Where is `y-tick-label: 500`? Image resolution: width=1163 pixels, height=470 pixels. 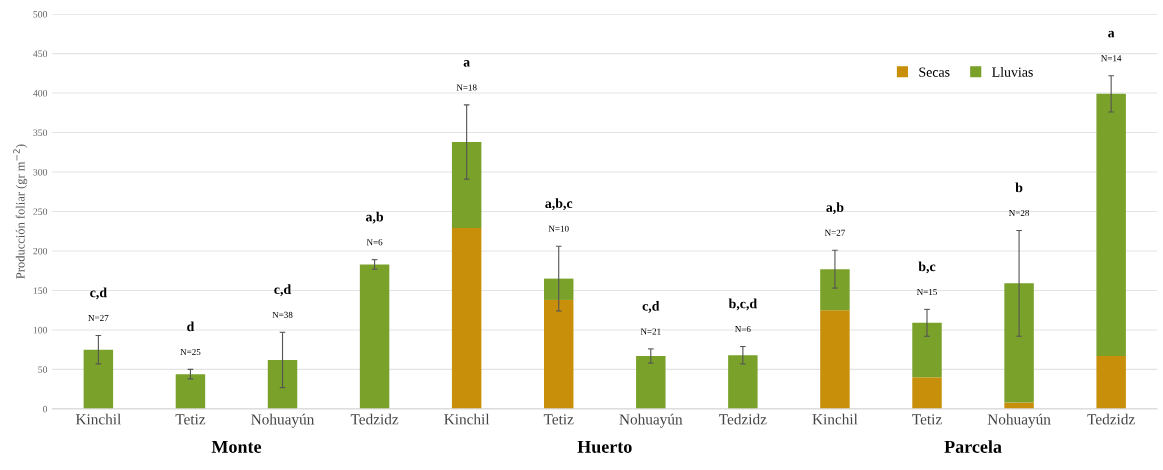
y-tick-label: 500 is located at coordinates (40, 14).